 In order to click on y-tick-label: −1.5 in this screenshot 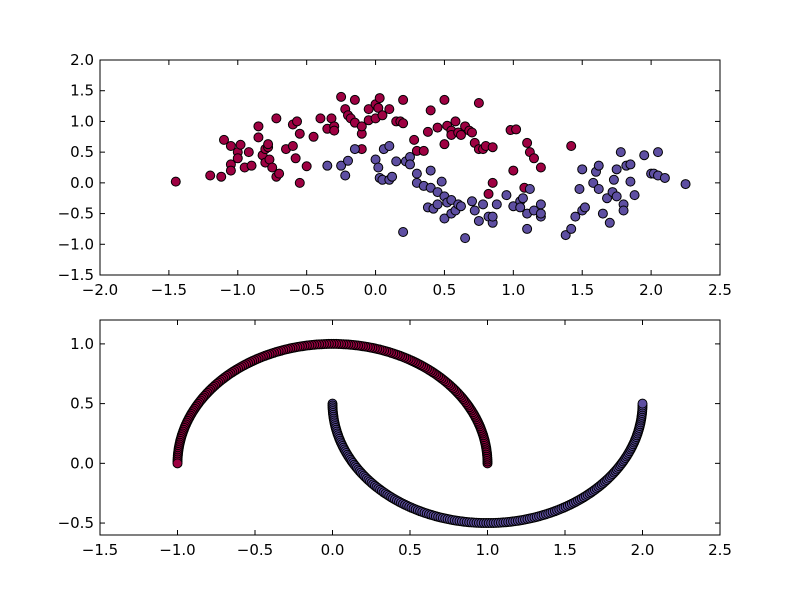, I will do `click(76, 275)`.